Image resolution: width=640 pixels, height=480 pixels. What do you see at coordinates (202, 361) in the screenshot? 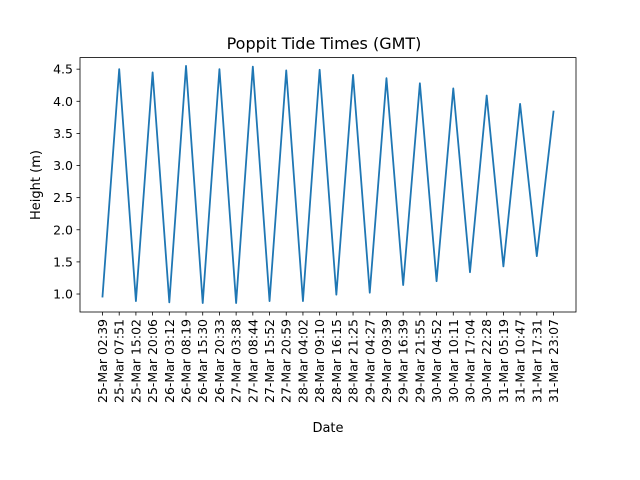
I see `x-tick-label: 26-Mar 15:30` at bounding box center [202, 361].